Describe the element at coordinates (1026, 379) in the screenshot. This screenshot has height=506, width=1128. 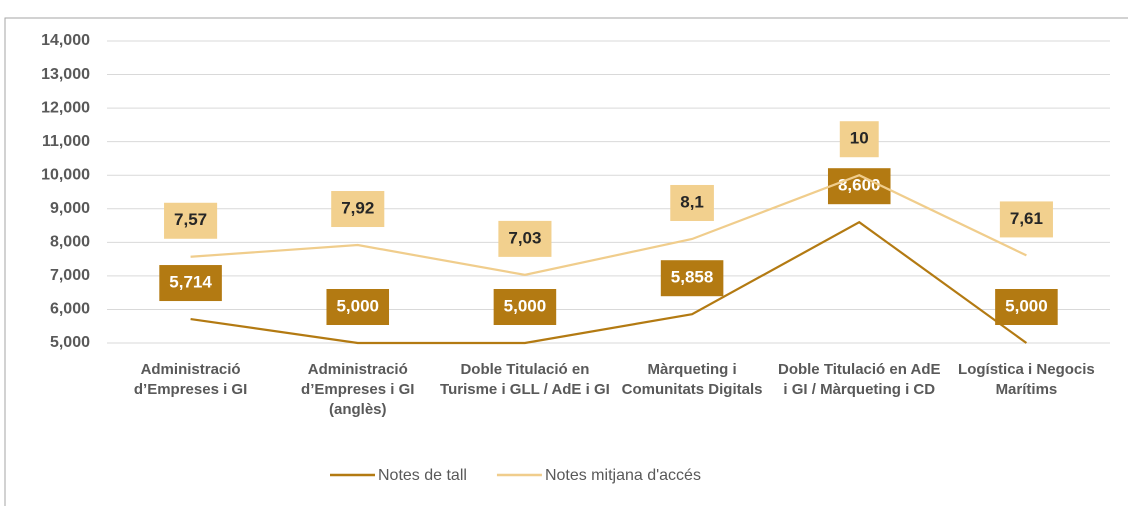
I see `x-tick-label: Logística i Negocis Marítims` at that location.